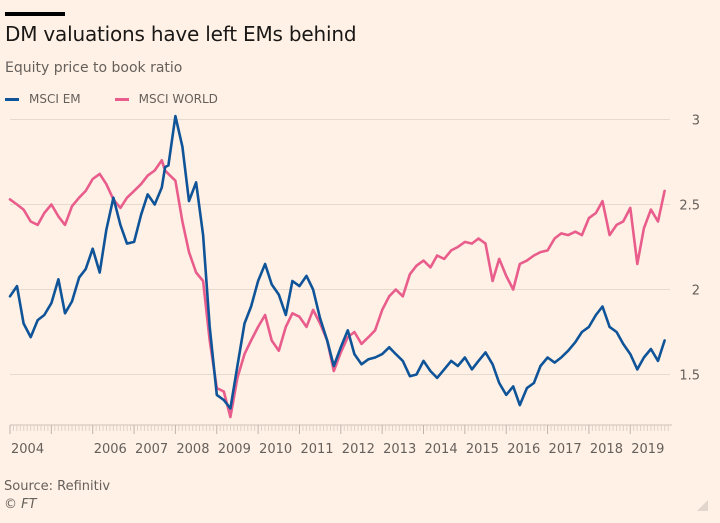 The height and width of the screenshot is (523, 720). What do you see at coordinates (523, 449) in the screenshot?
I see `x-tick-label: 2016` at bounding box center [523, 449].